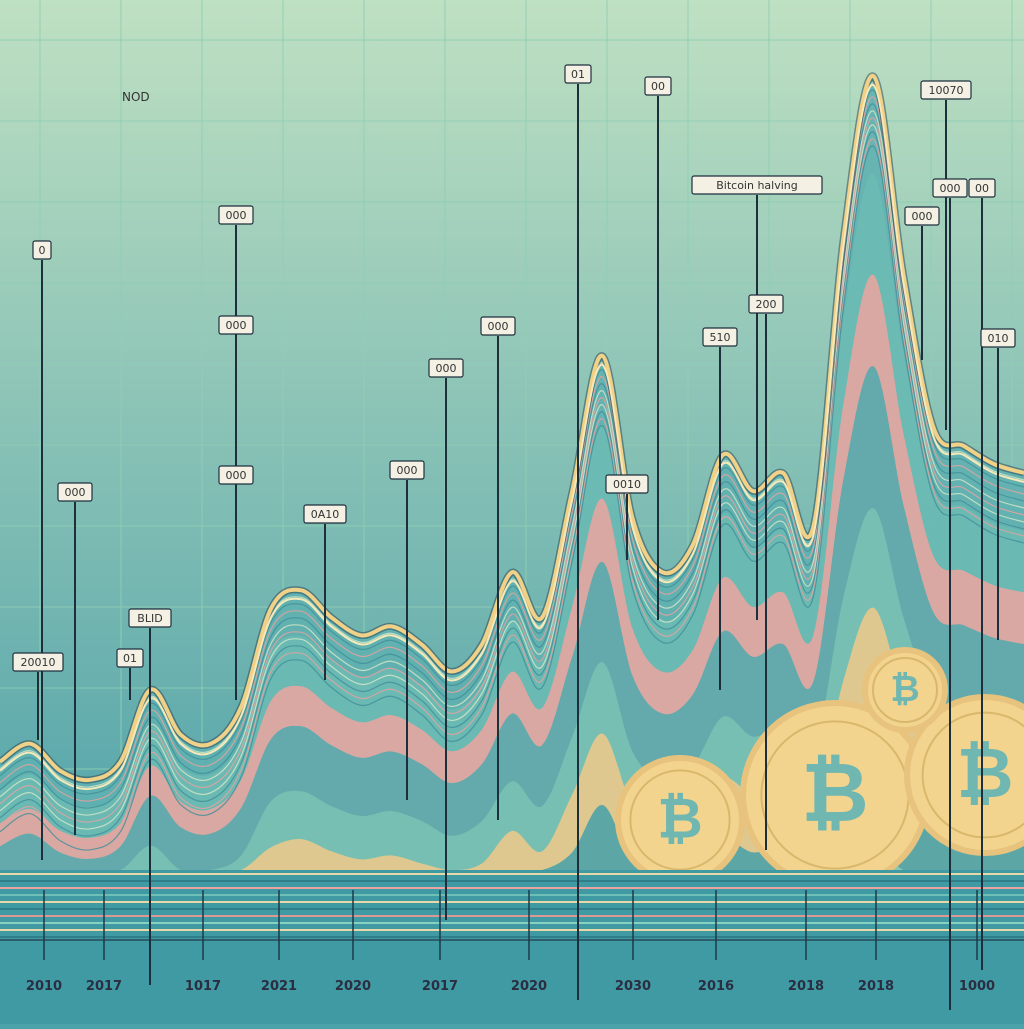  Describe the element at coordinates (977, 986) in the screenshot. I see `x-tick-label: 1000` at that location.